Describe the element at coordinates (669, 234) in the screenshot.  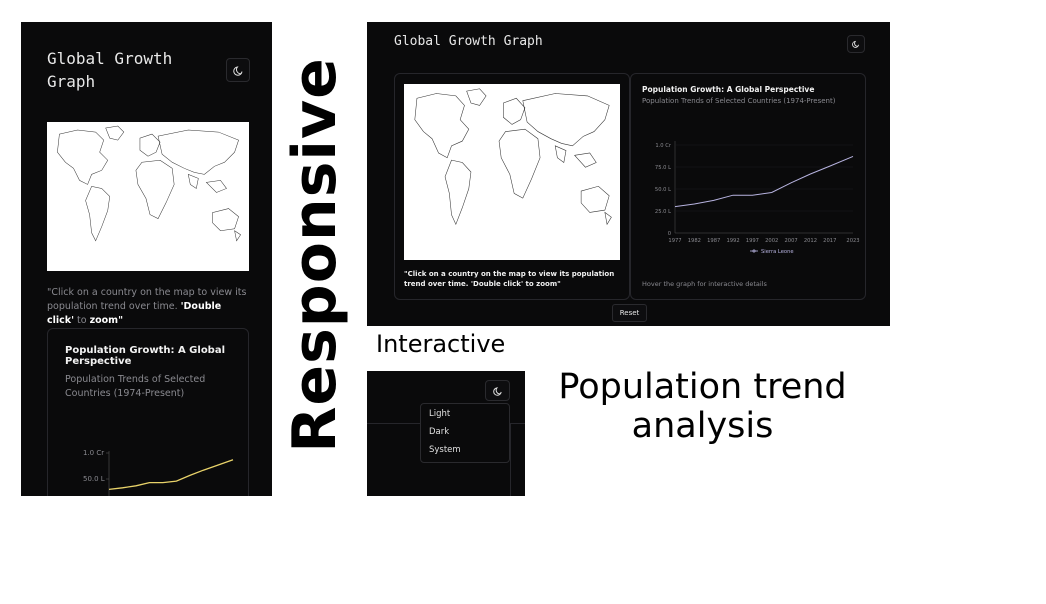
I see `y-tick-label: 0` at that location.